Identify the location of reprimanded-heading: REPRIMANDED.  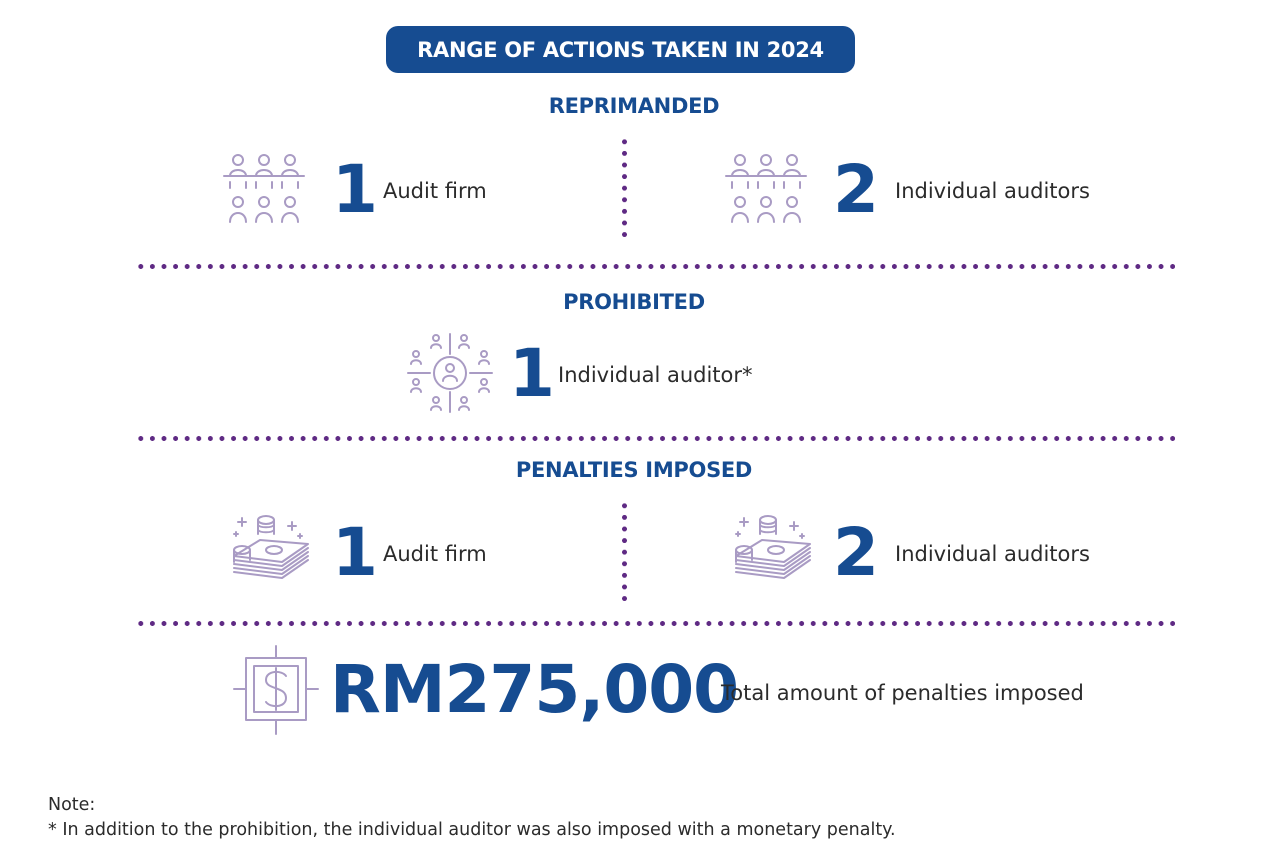
(634, 106).